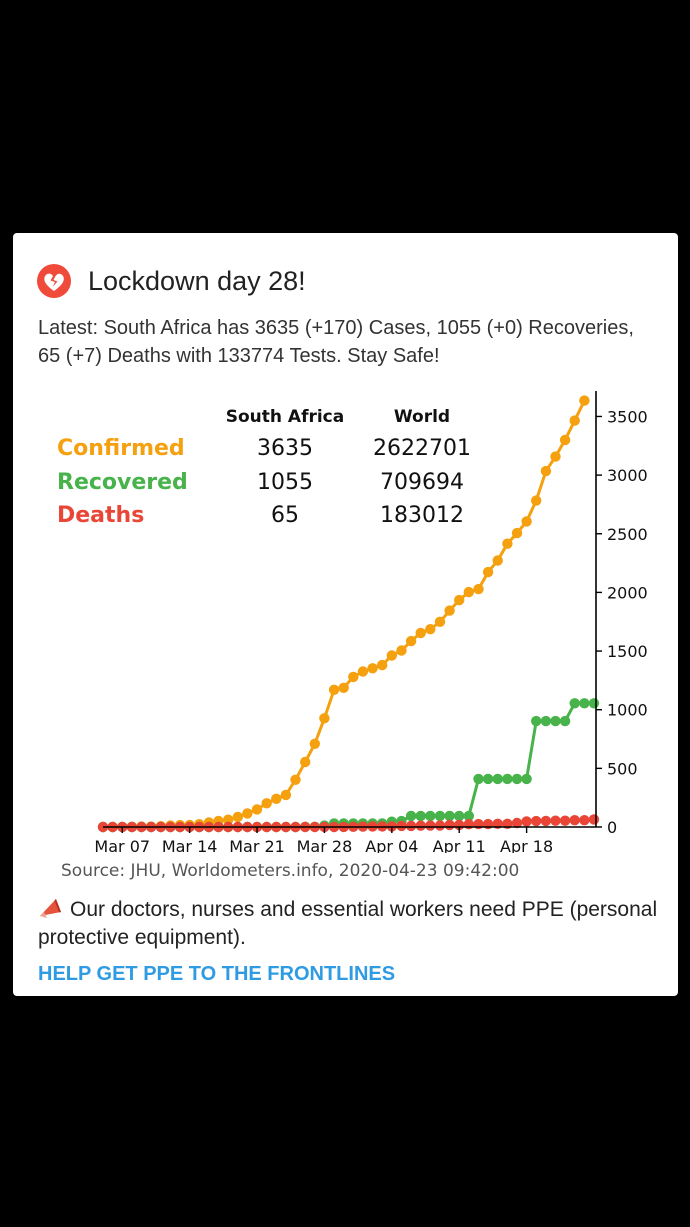  Describe the element at coordinates (285, 417) in the screenshot. I see `col-header-south-africa: South Africa` at that location.